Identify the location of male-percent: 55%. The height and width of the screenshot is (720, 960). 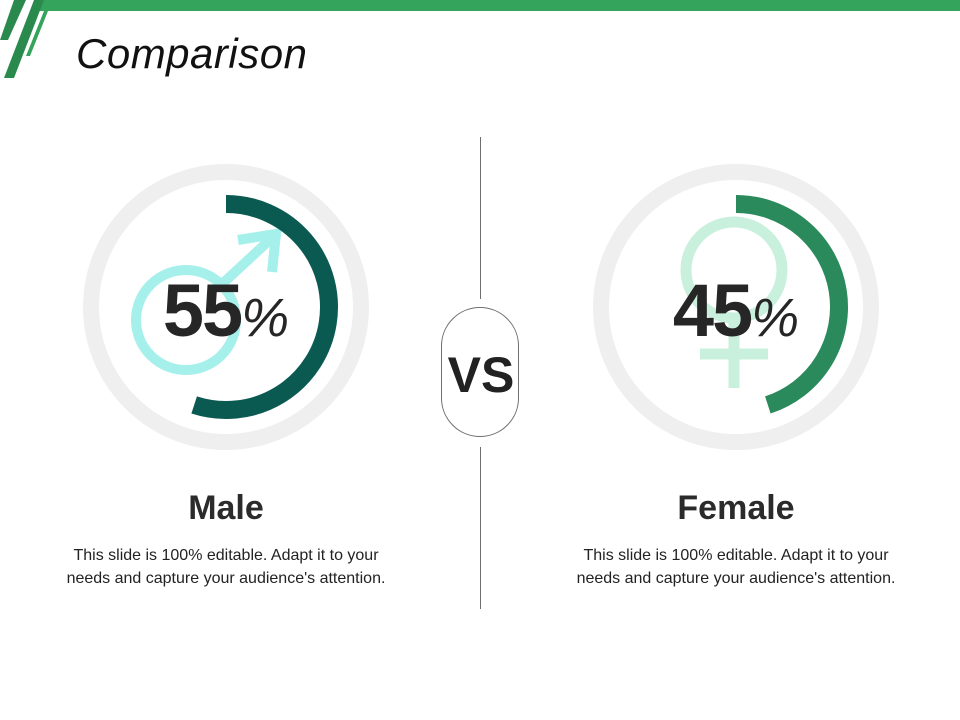
(226, 310).